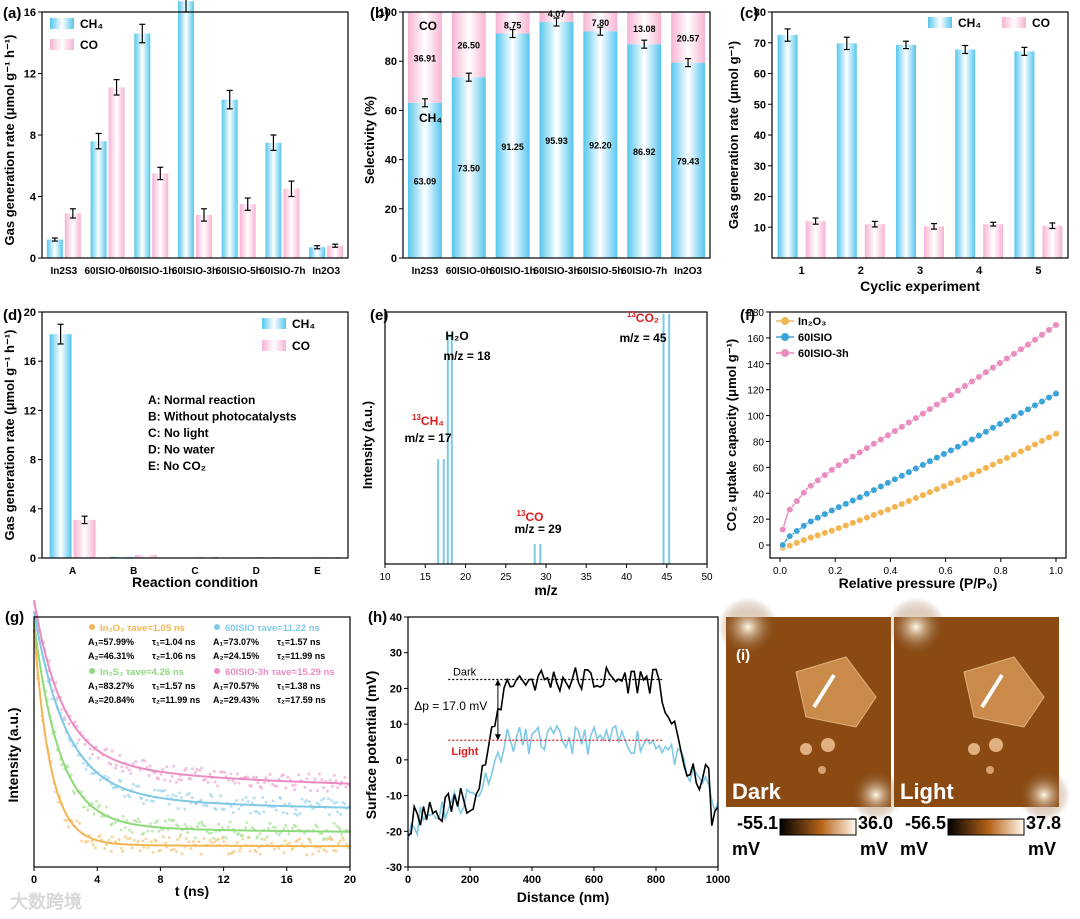  I want to click on y-tick-label: 80, so click(759, 442).